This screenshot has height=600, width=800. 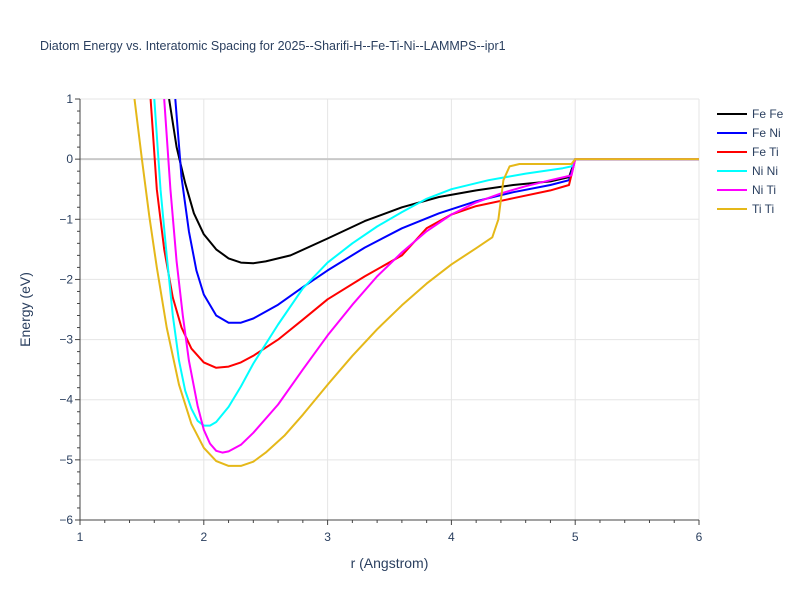 What do you see at coordinates (203, 537) in the screenshot?
I see `x-tick-label: 2` at bounding box center [203, 537].